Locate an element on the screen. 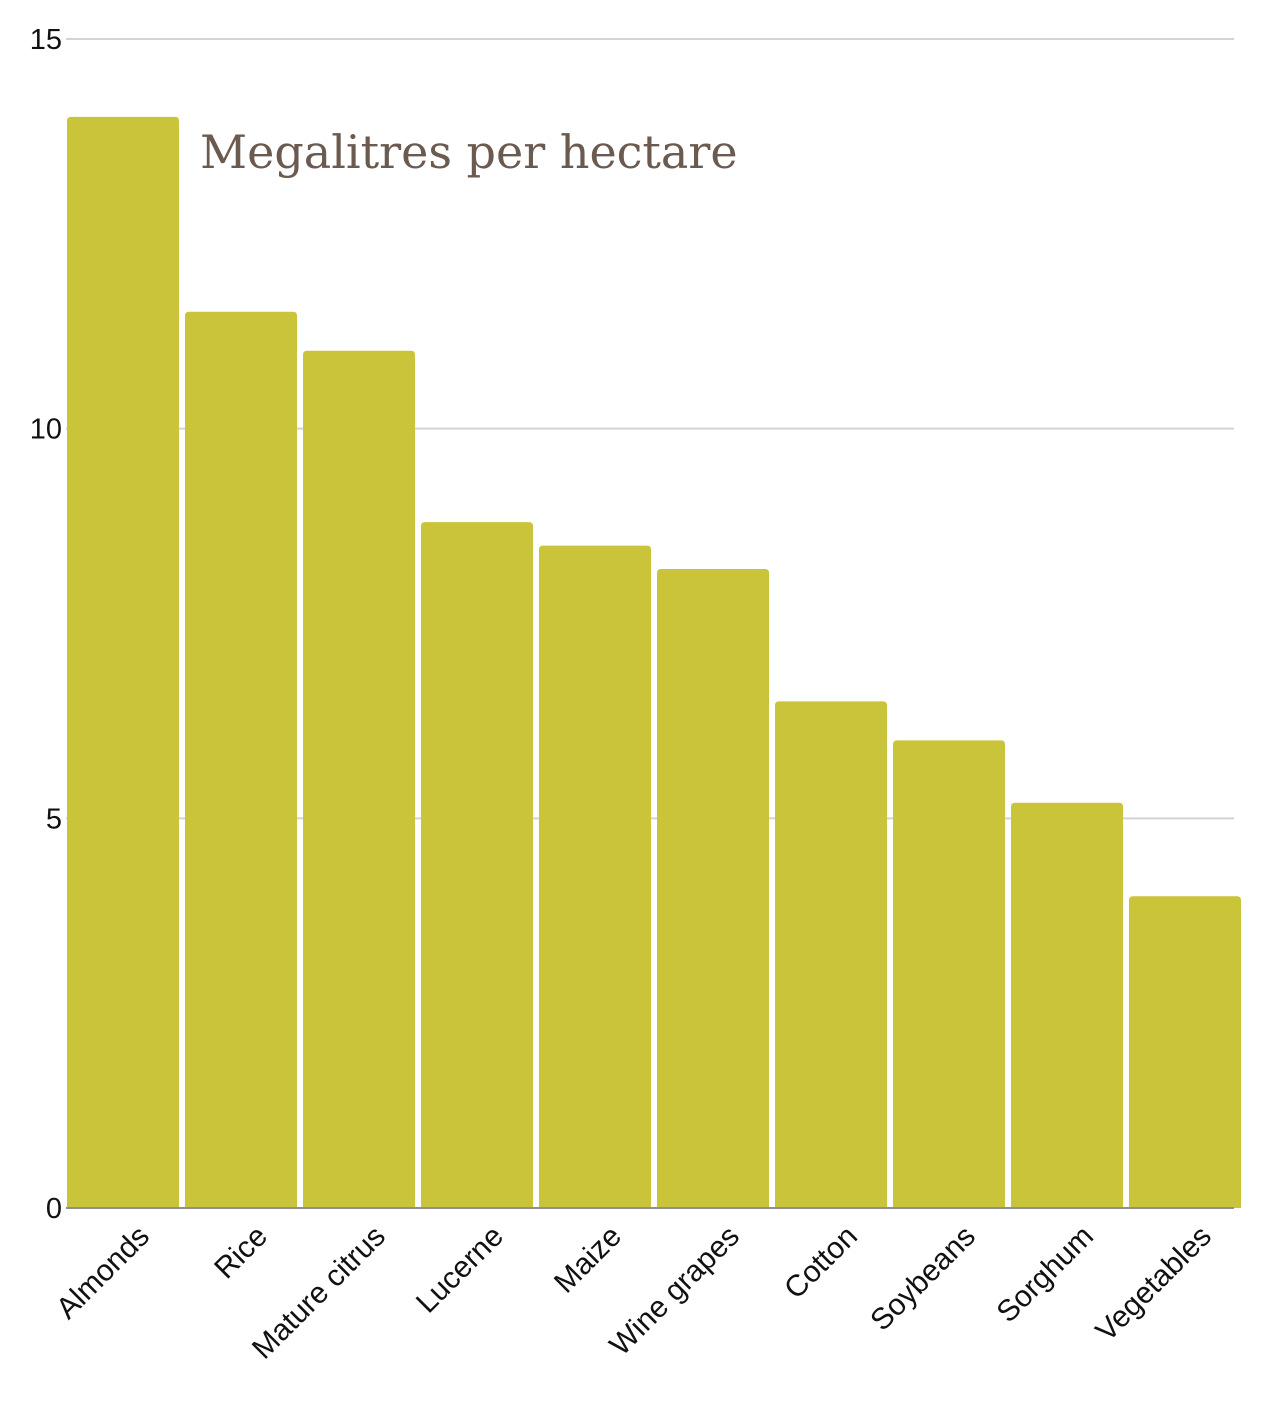 The image size is (1280, 1426). x-tick-label: Almonds is located at coordinates (103, 1273).